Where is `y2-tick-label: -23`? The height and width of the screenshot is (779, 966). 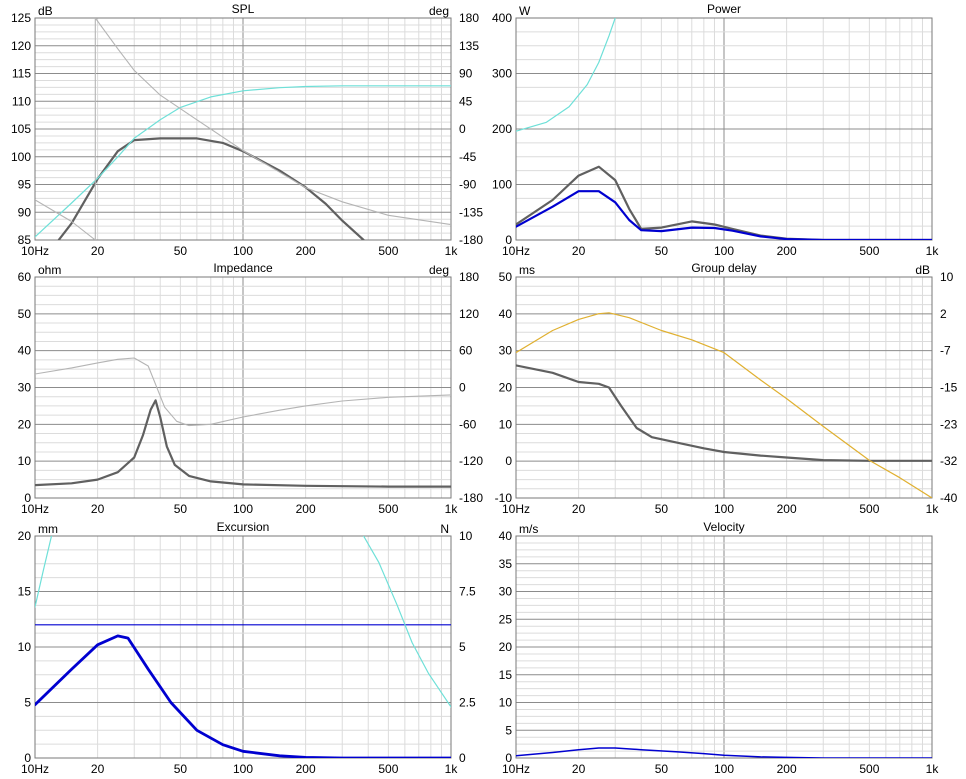
y2-tick-label: -23 is located at coordinates (949, 424).